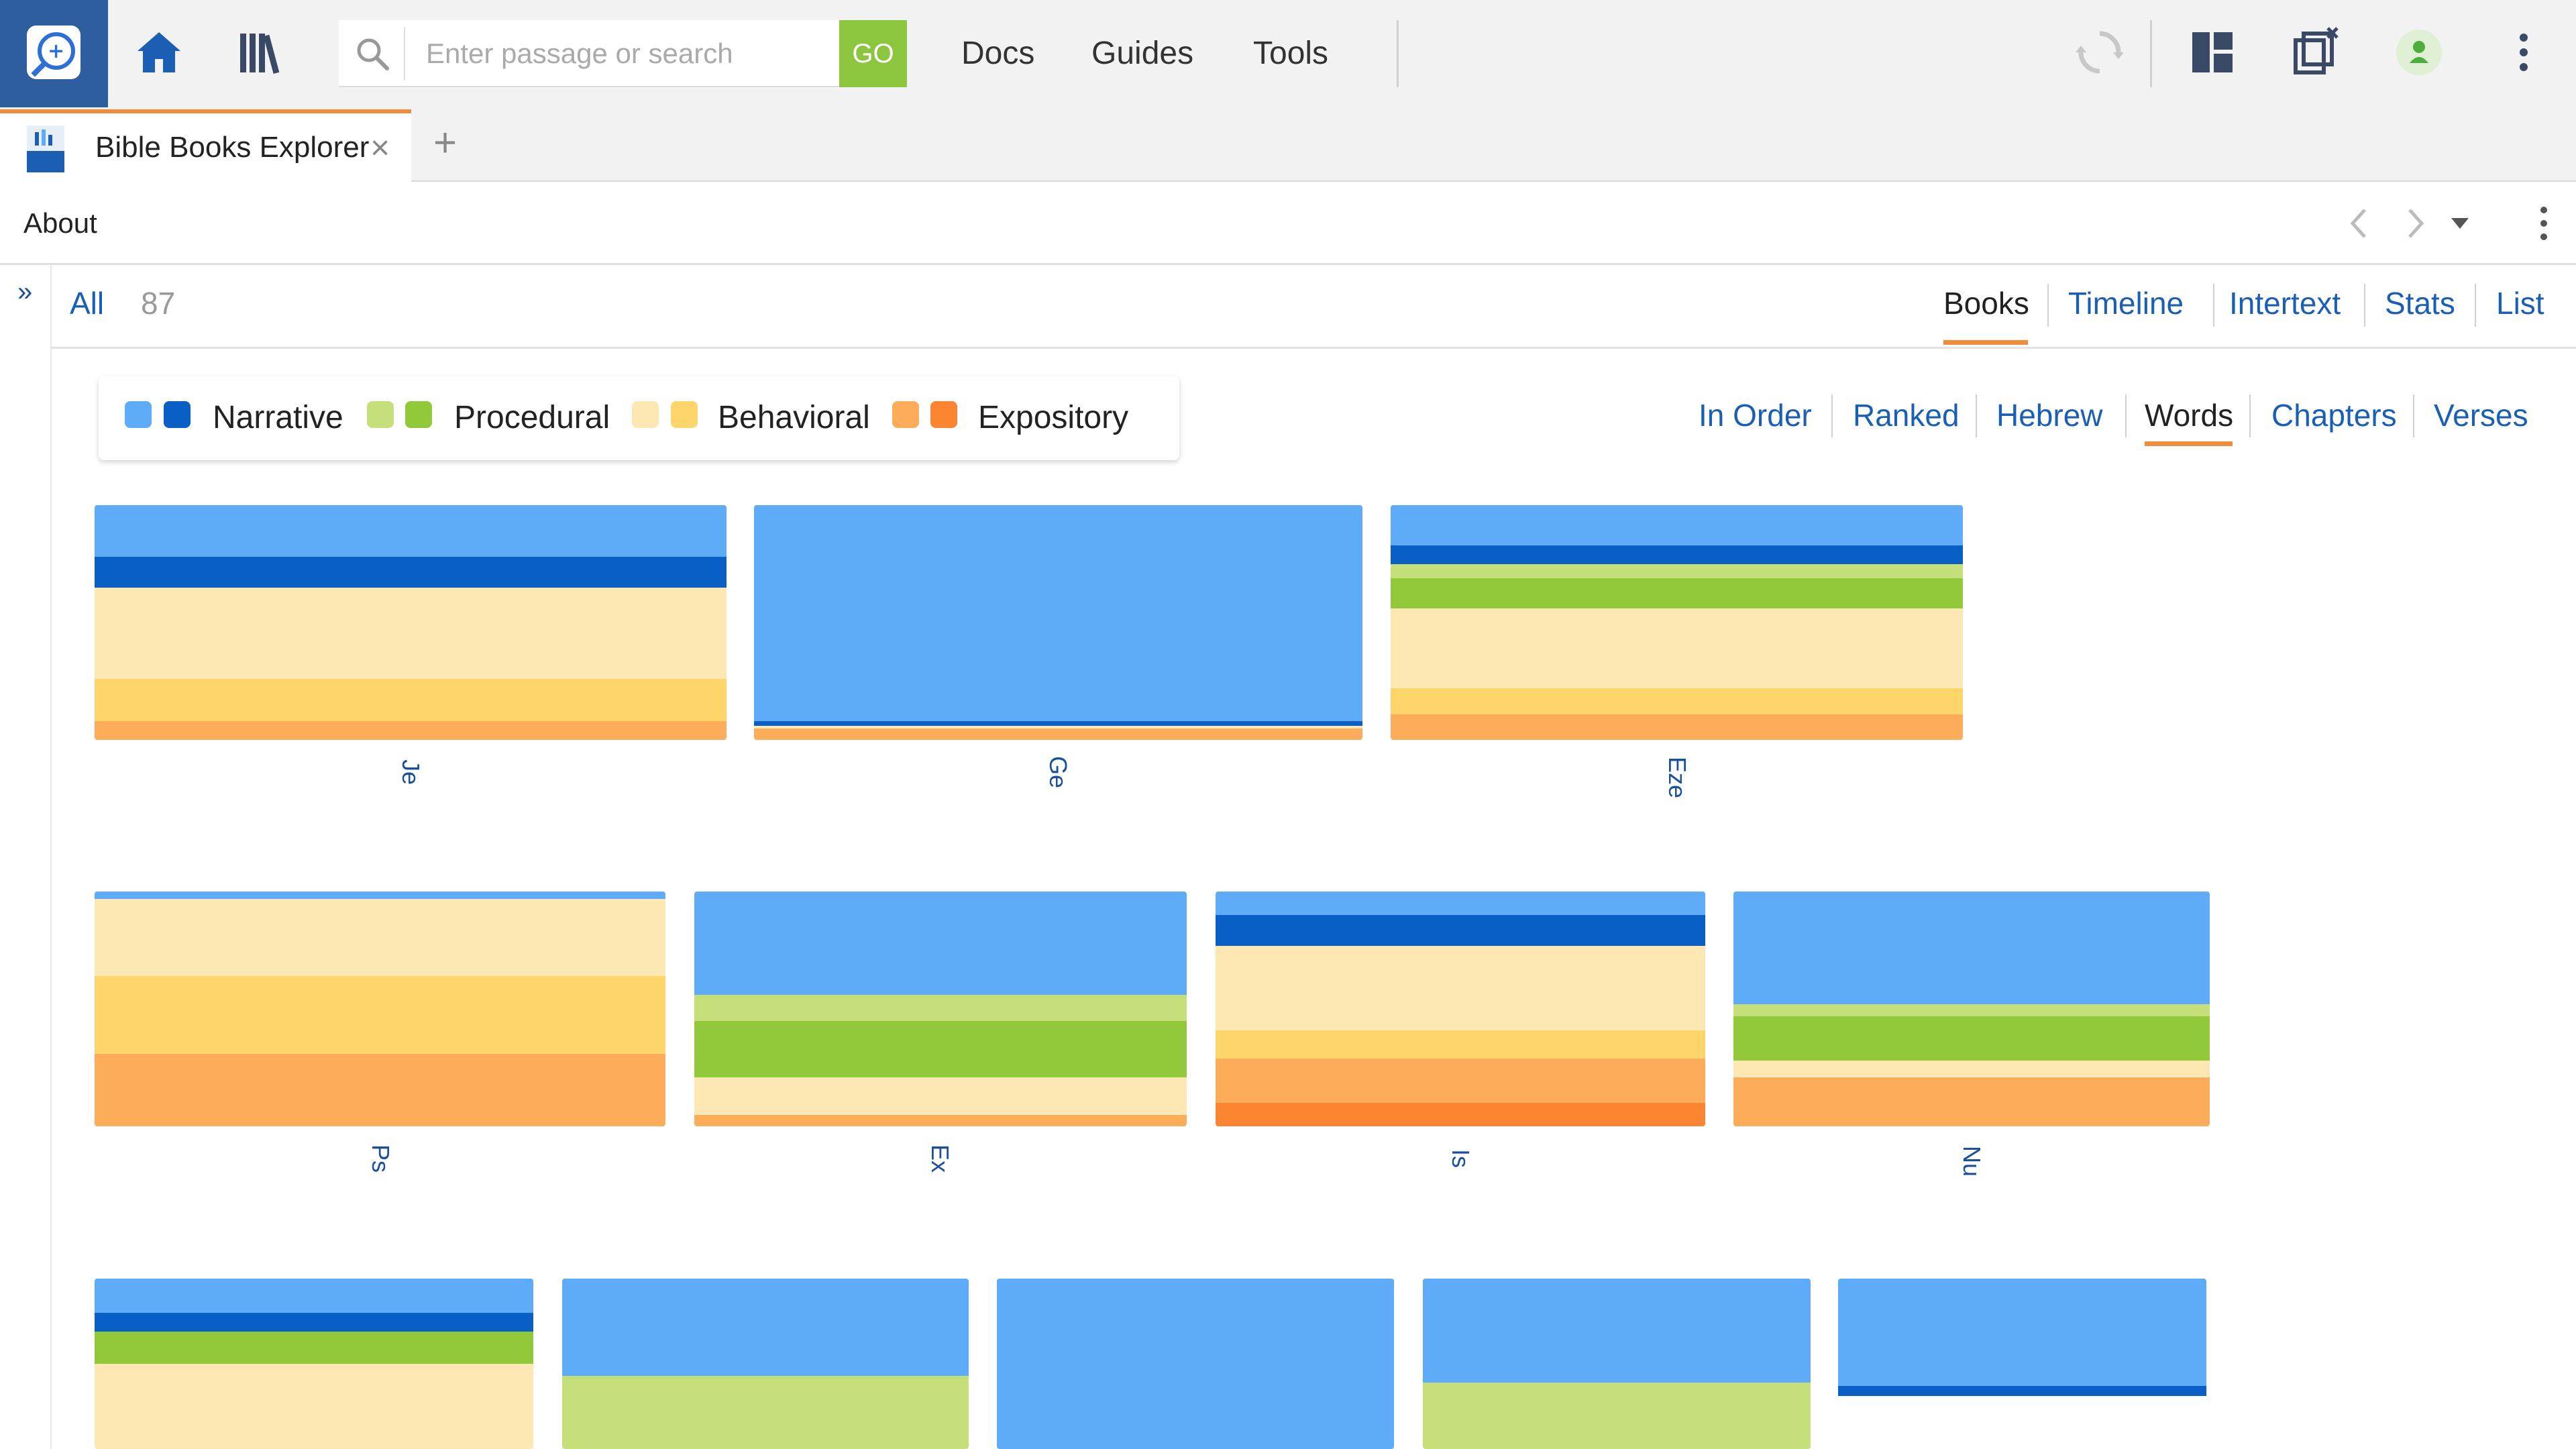 The width and height of the screenshot is (2576, 1449). I want to click on menu-tools: Tools, so click(1291, 53).